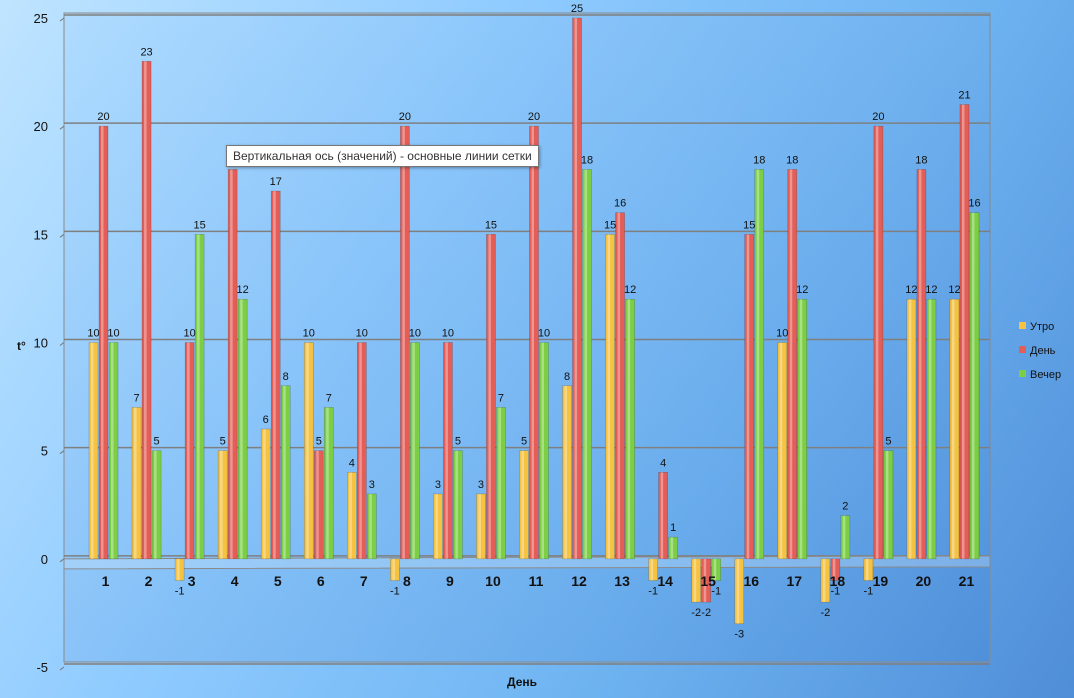 This screenshot has height=698, width=1074. Describe the element at coordinates (845, 507) in the screenshot. I see `data-label-2-18: 2` at that location.